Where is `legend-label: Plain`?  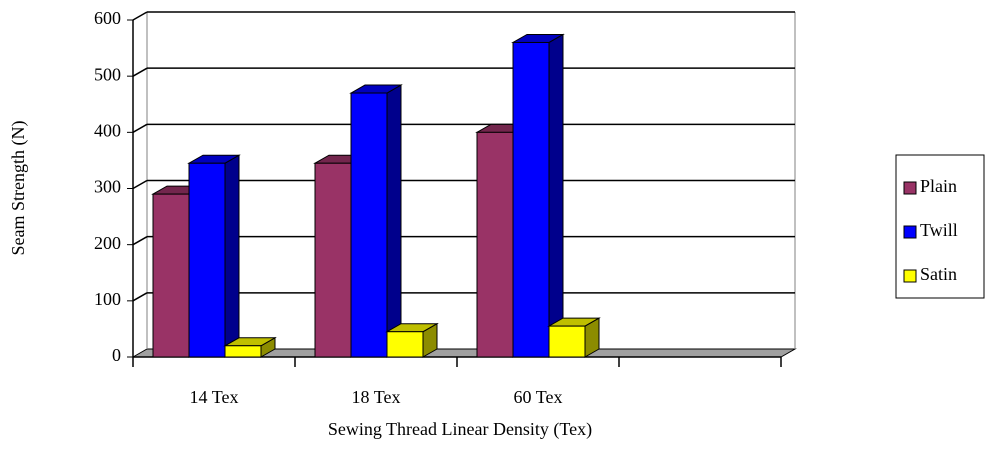 legend-label: Plain is located at coordinates (938, 186).